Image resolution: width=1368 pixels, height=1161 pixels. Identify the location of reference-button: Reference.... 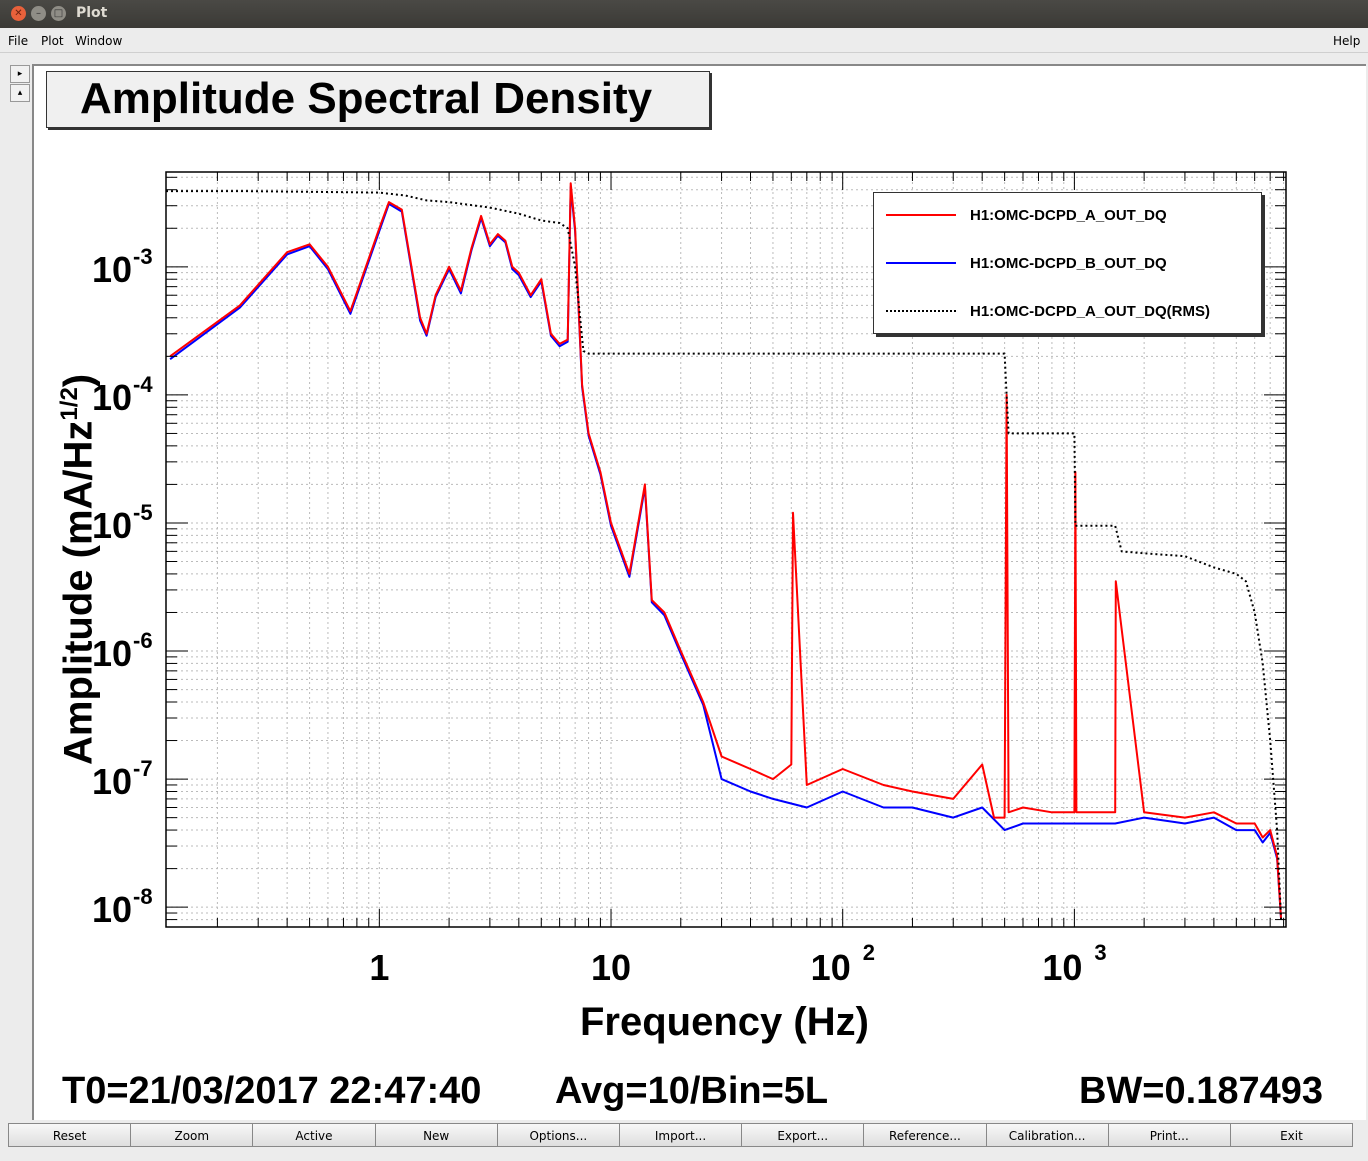
(925, 1135).